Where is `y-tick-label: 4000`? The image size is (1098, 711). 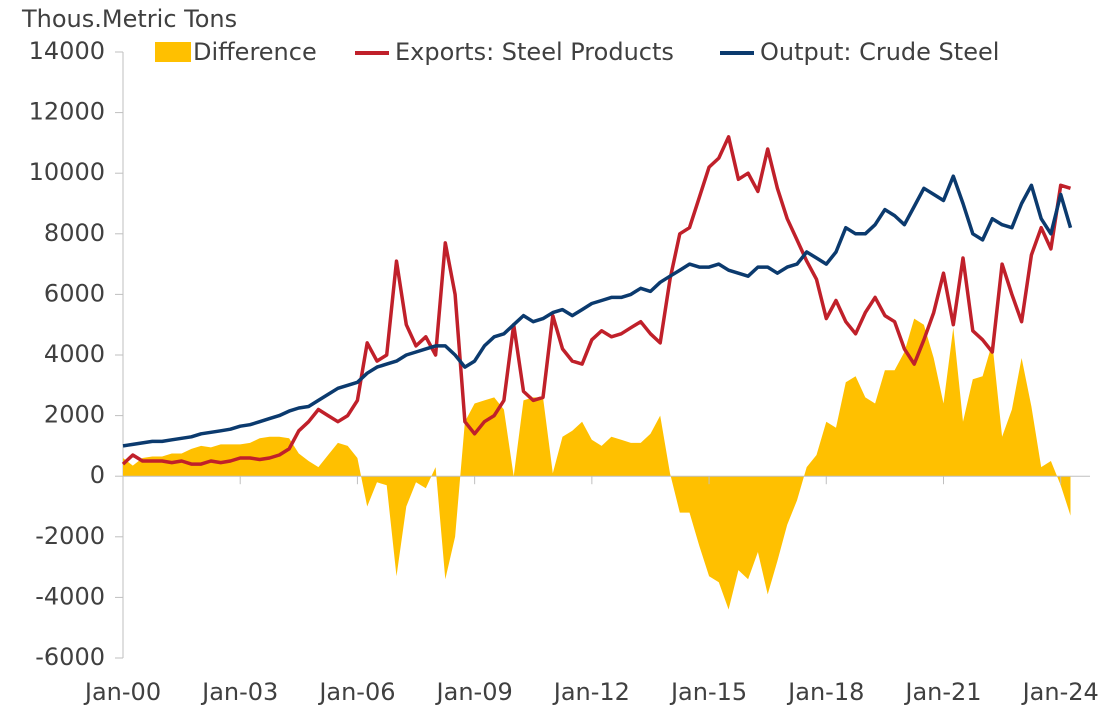
y-tick-label: 4000 is located at coordinates (74, 354).